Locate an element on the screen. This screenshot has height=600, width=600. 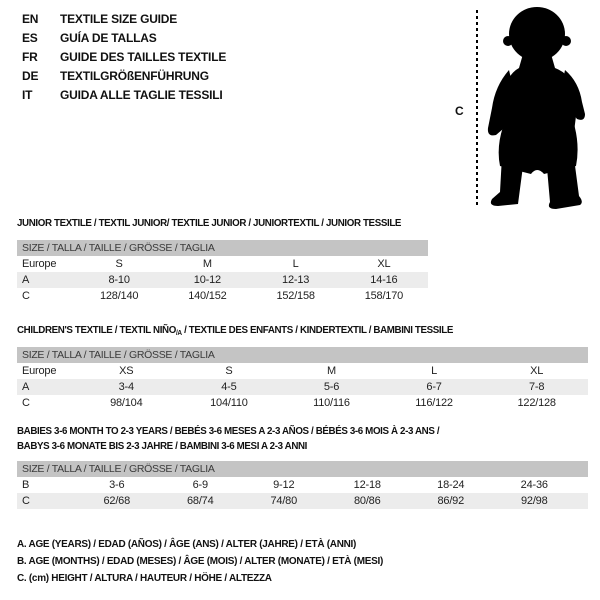
cell: 24-36 is located at coordinates (534, 485).